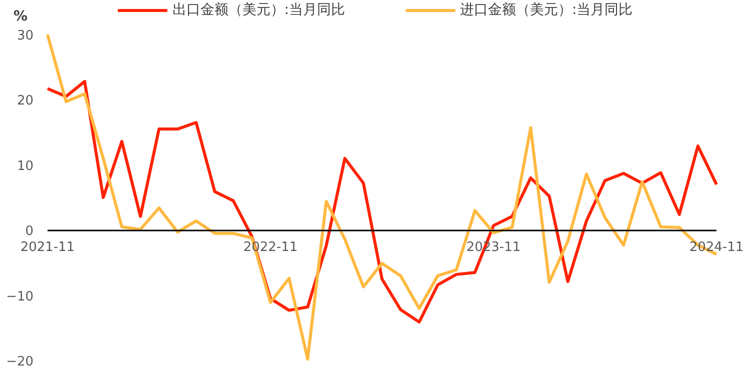 This screenshot has height=377, width=750. Describe the element at coordinates (258, 10) in the screenshot. I see `legend-label: 出口金额（美元）:当月同比` at that location.